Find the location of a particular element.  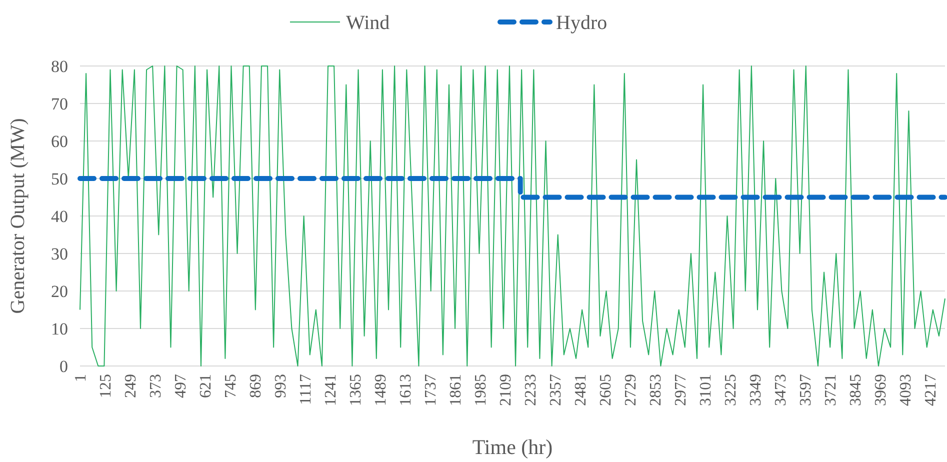

x-tick-label: 3225 is located at coordinates (731, 390).